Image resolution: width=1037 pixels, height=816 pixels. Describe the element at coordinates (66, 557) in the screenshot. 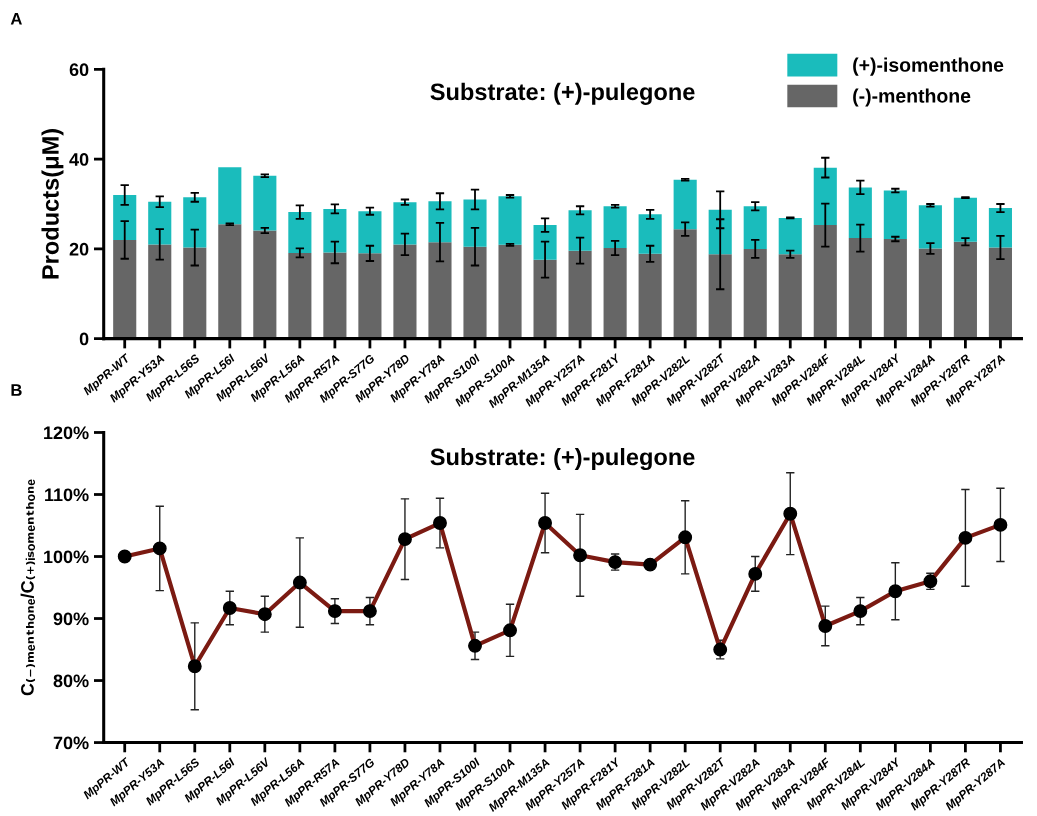

I see `y-tick-label: 100%` at that location.